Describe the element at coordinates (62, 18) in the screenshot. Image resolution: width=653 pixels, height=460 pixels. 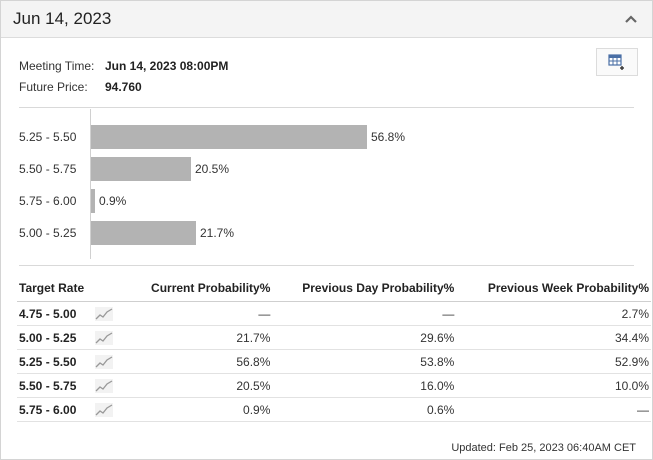
I see `meeting-date-title: Jun 14, 2023` at that location.